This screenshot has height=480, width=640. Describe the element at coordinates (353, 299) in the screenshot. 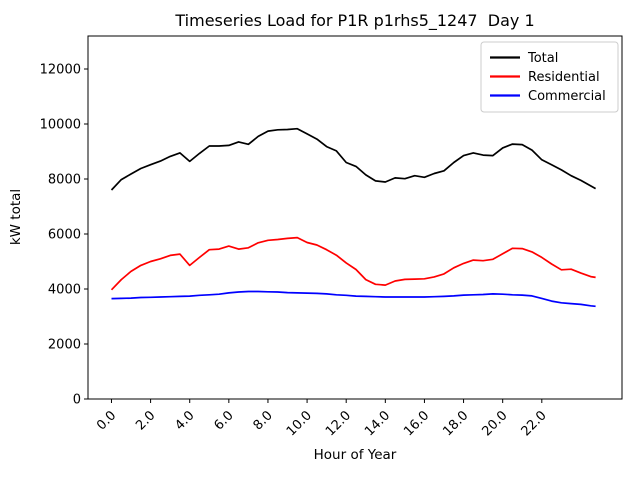

I see `series-line-commercial` at that location.